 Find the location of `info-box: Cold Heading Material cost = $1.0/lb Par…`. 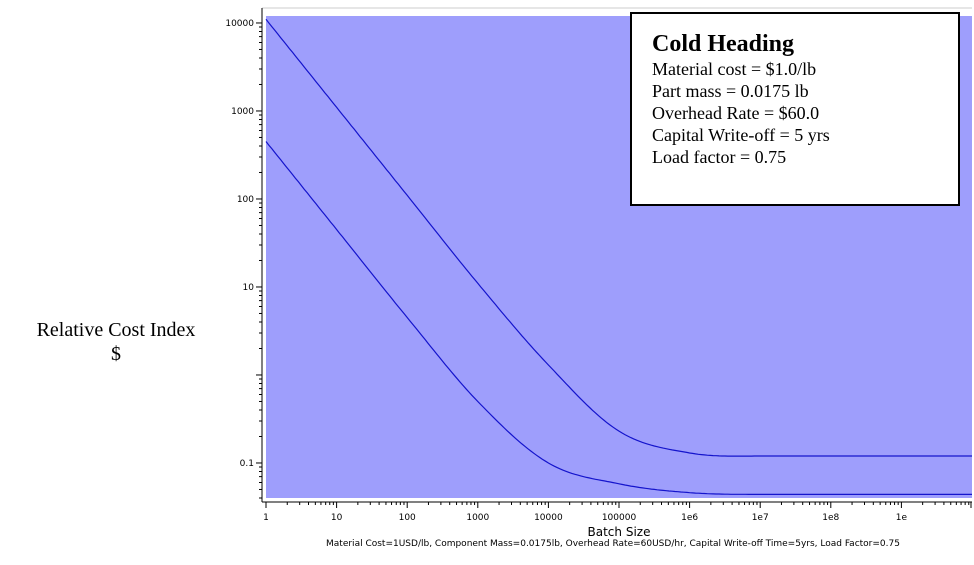

info-box: Cold Heading Material cost = $1.0/lb Par… is located at coordinates (795, 109).